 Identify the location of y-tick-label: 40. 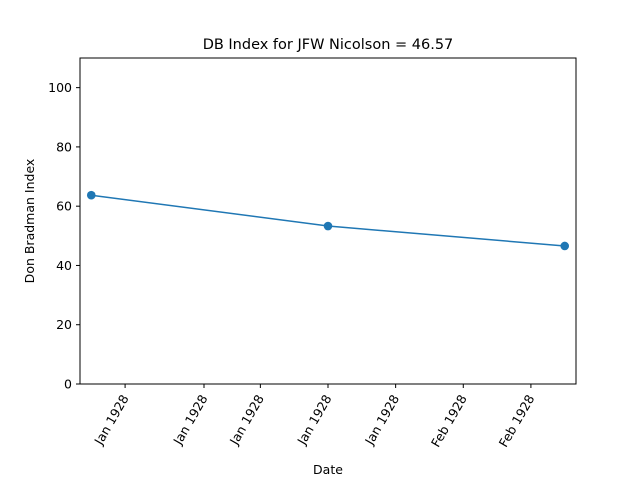
(64, 265).